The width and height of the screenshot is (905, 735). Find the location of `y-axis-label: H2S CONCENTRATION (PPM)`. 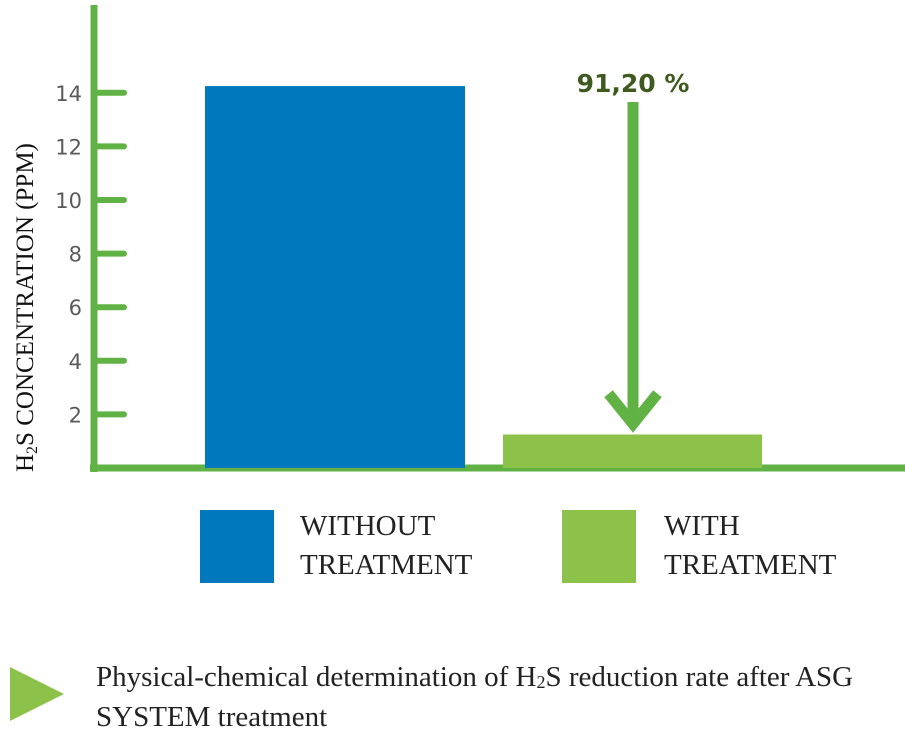

y-axis-label: H2S CONCENTRATION (PPM) is located at coordinates (26, 307).